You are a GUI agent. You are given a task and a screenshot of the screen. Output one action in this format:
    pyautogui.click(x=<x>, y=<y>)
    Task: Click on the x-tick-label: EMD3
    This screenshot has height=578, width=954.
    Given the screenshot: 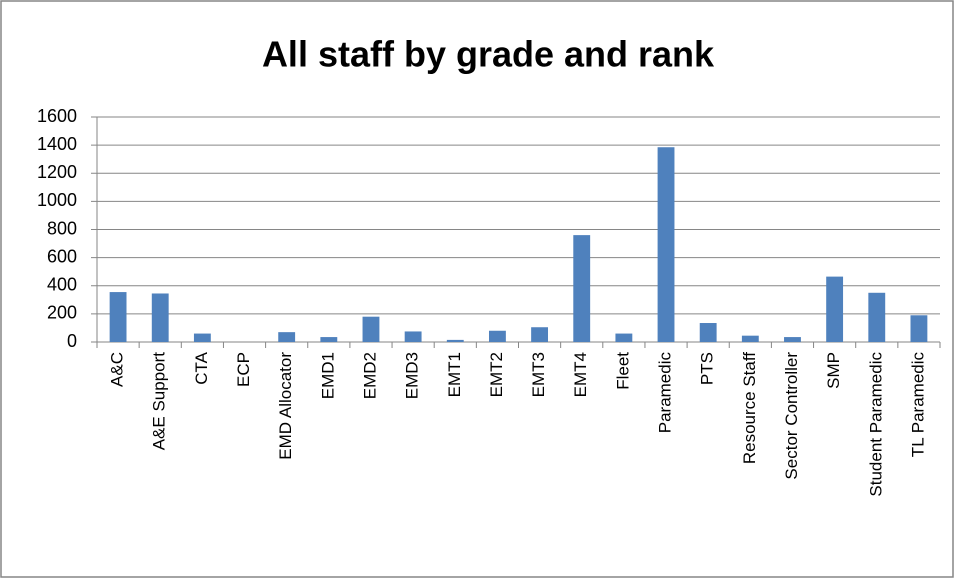 What is the action you would take?
    pyautogui.click(x=412, y=375)
    